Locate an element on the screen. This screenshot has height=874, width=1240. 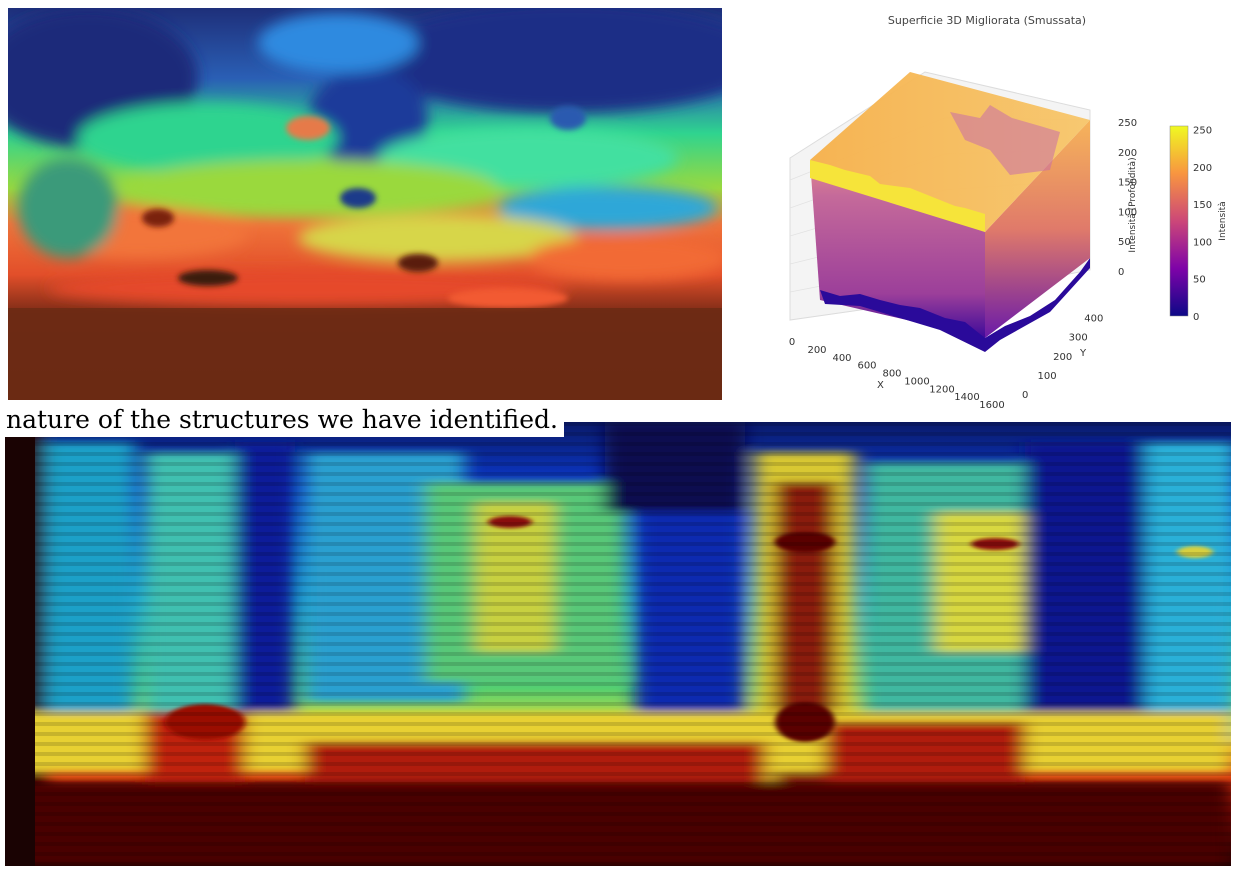
y-tick-label: 200 is located at coordinates (1062, 357).